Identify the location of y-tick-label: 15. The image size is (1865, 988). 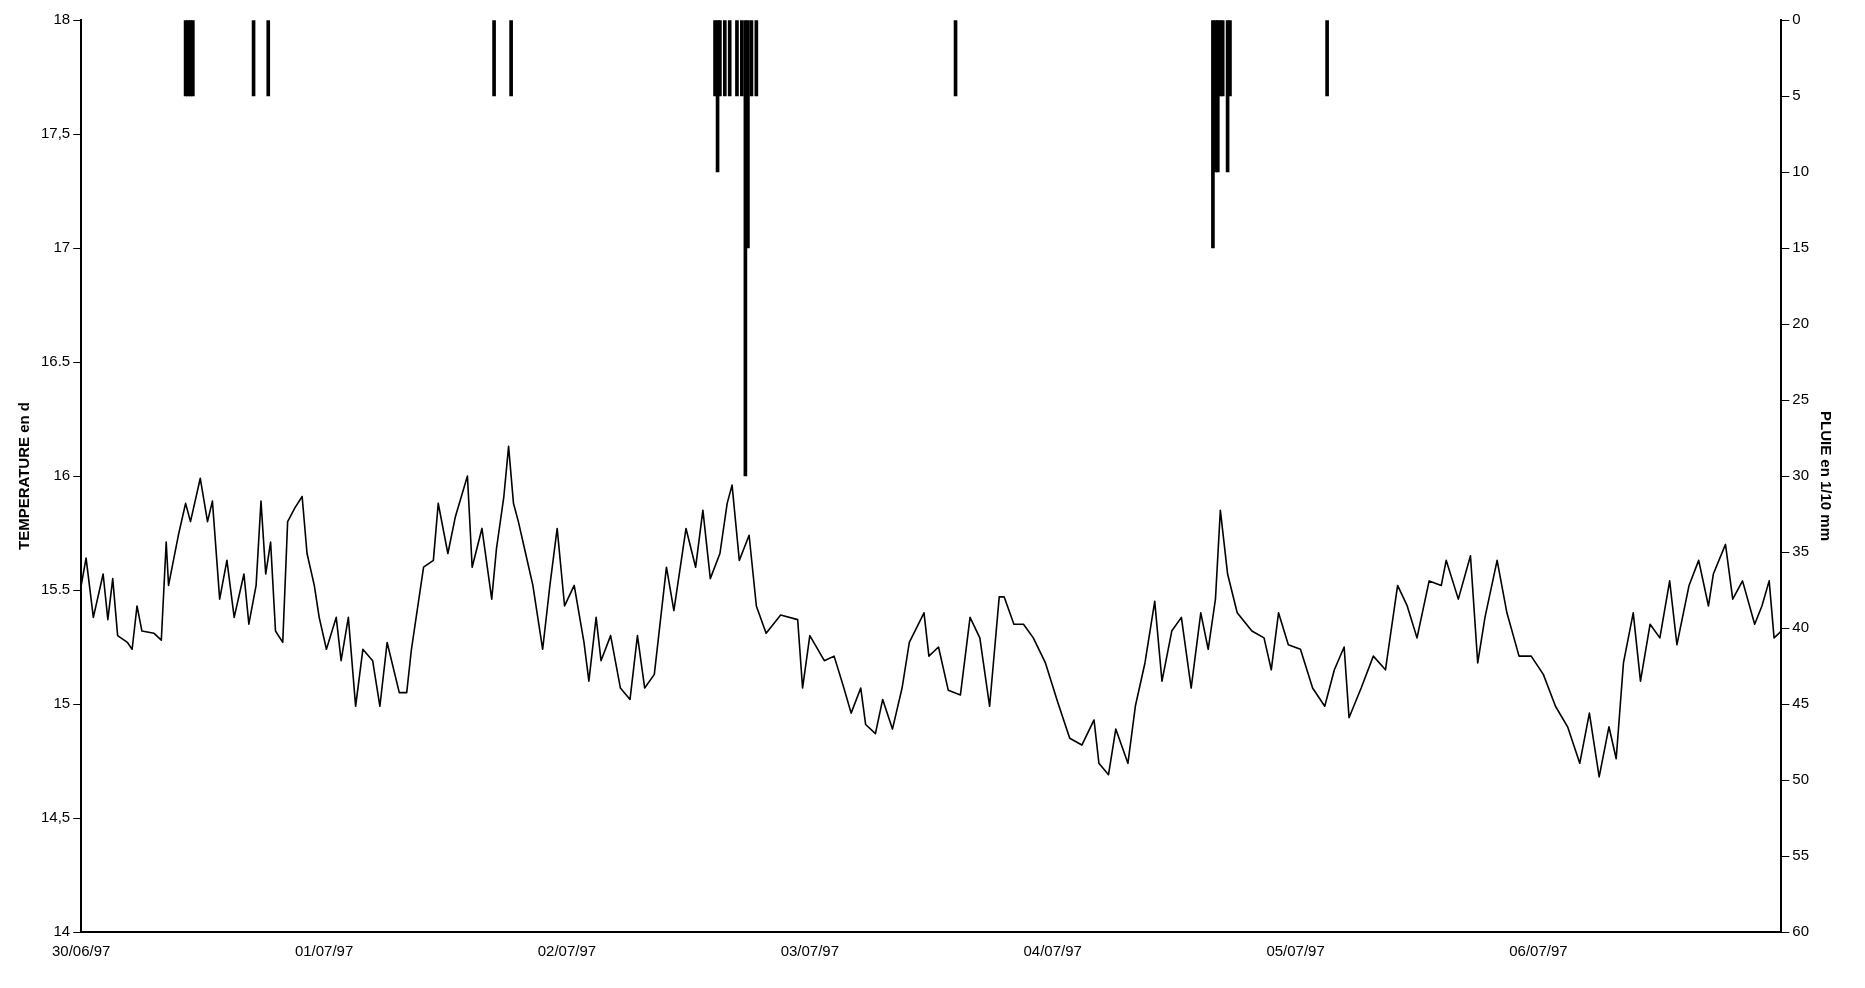
(62, 703).